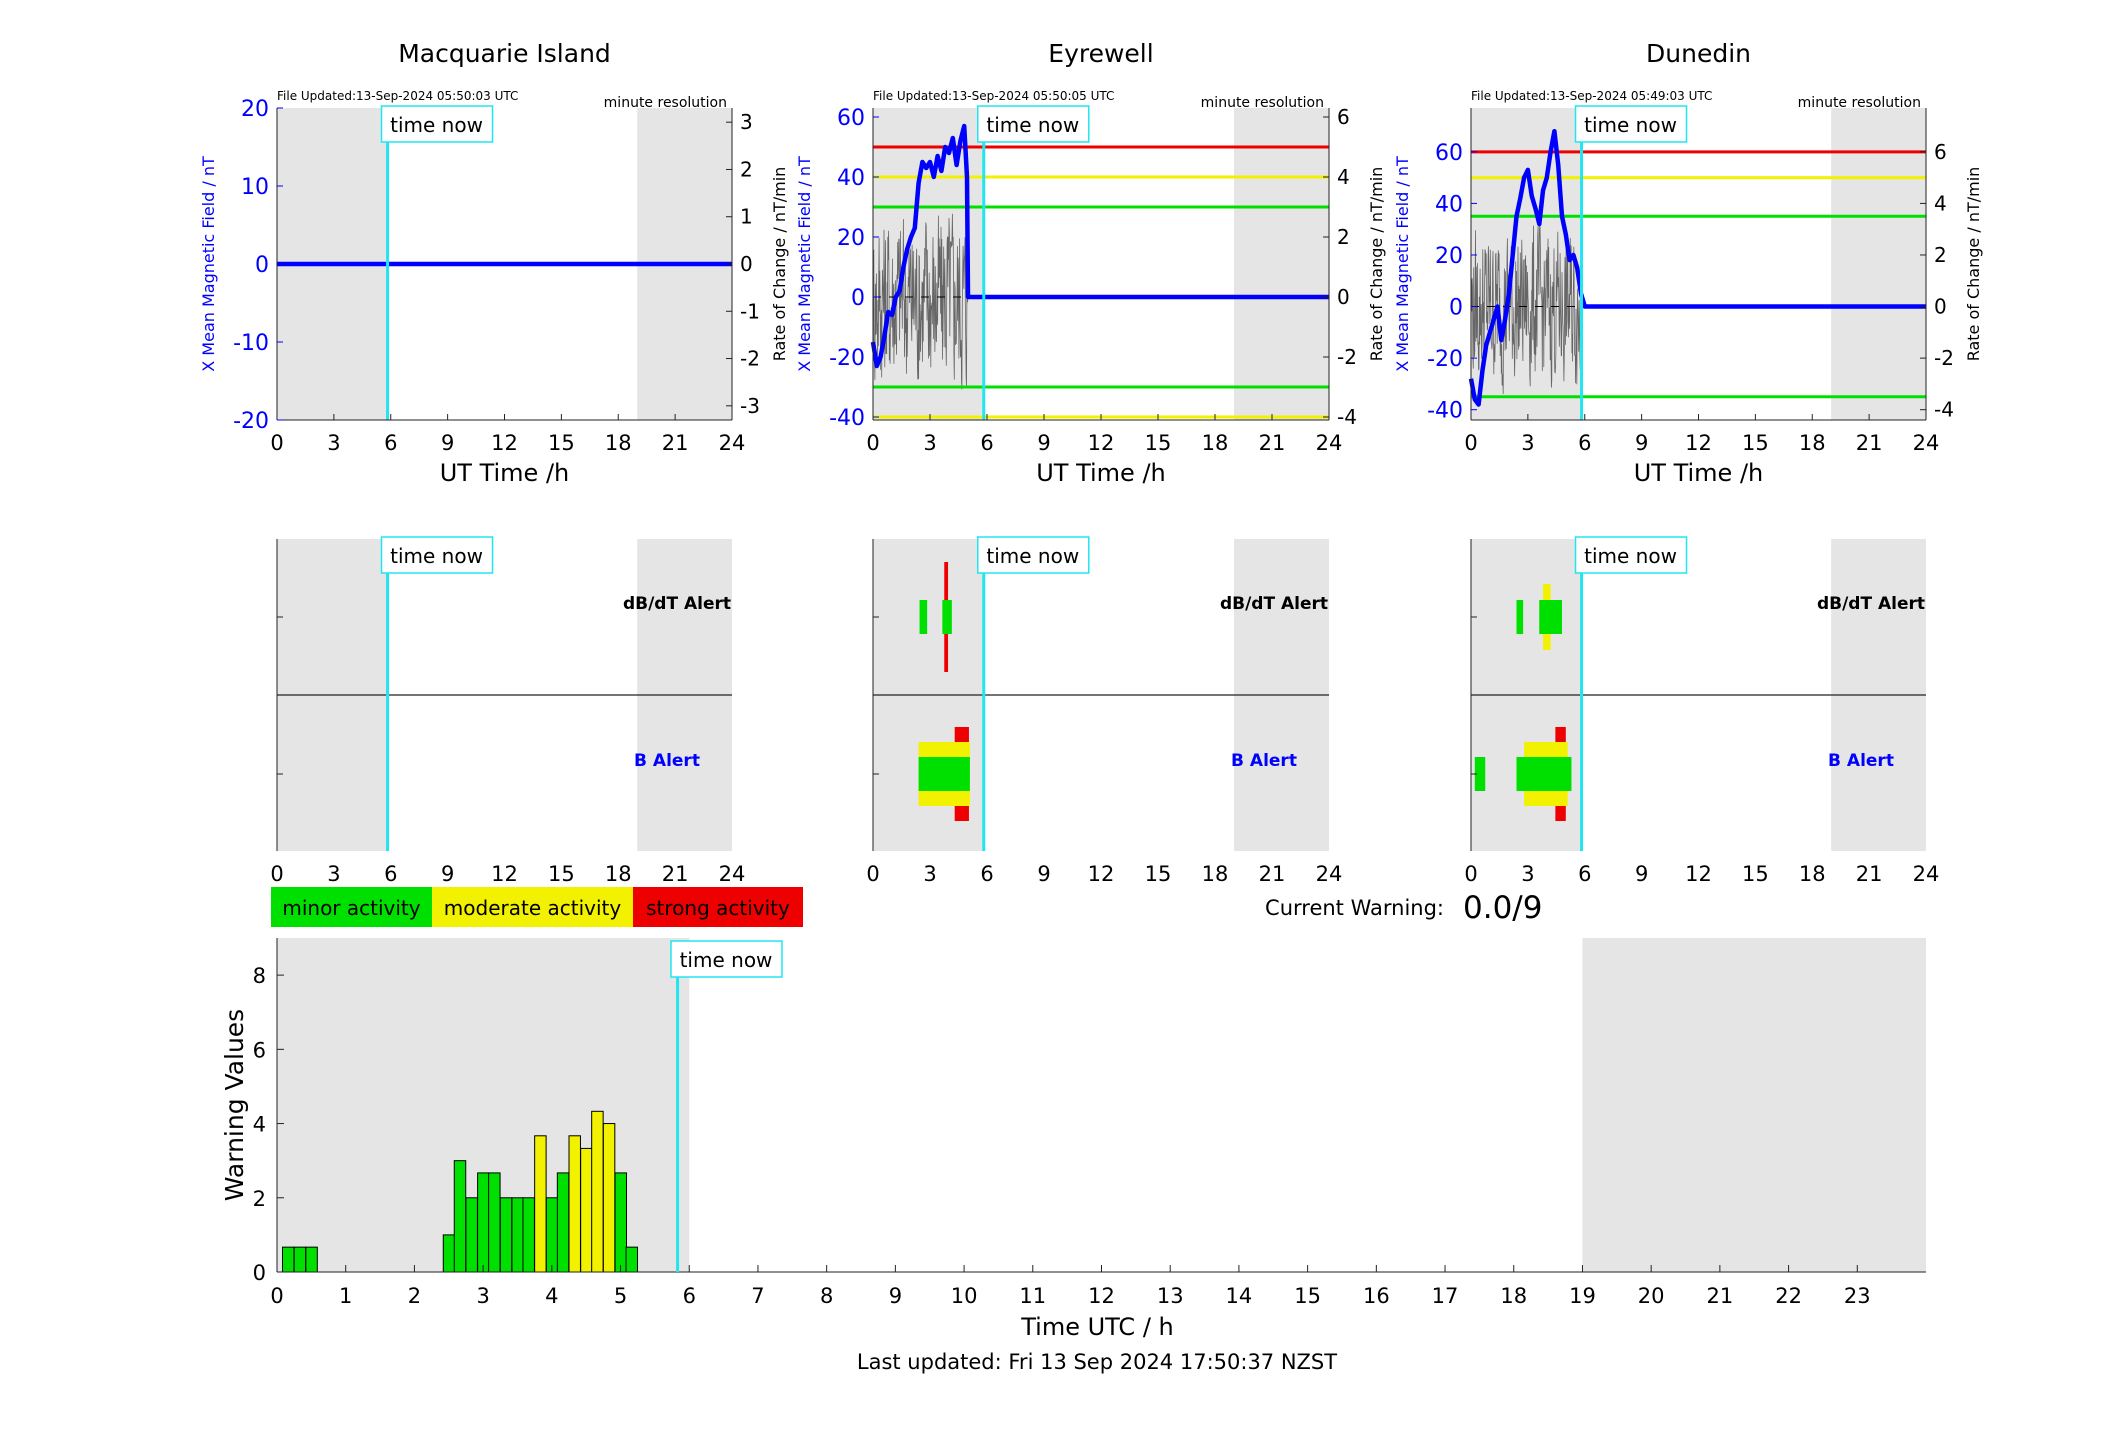  What do you see at coordinates (351, 908) in the screenshot?
I see `legend-label: minor activity` at bounding box center [351, 908].